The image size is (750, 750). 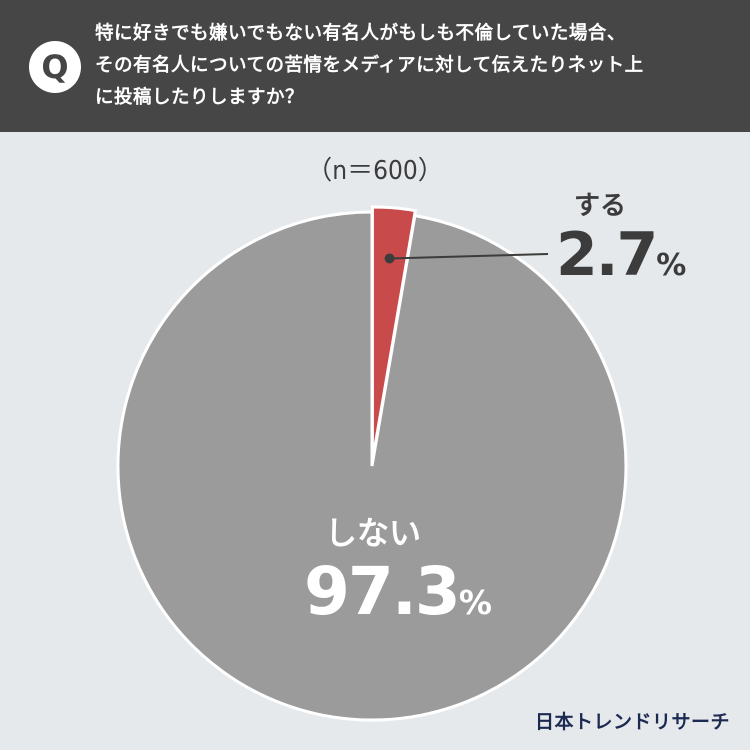 What do you see at coordinates (200, 97) in the screenshot?
I see `question-line: に投稿したりしますか？` at bounding box center [200, 97].